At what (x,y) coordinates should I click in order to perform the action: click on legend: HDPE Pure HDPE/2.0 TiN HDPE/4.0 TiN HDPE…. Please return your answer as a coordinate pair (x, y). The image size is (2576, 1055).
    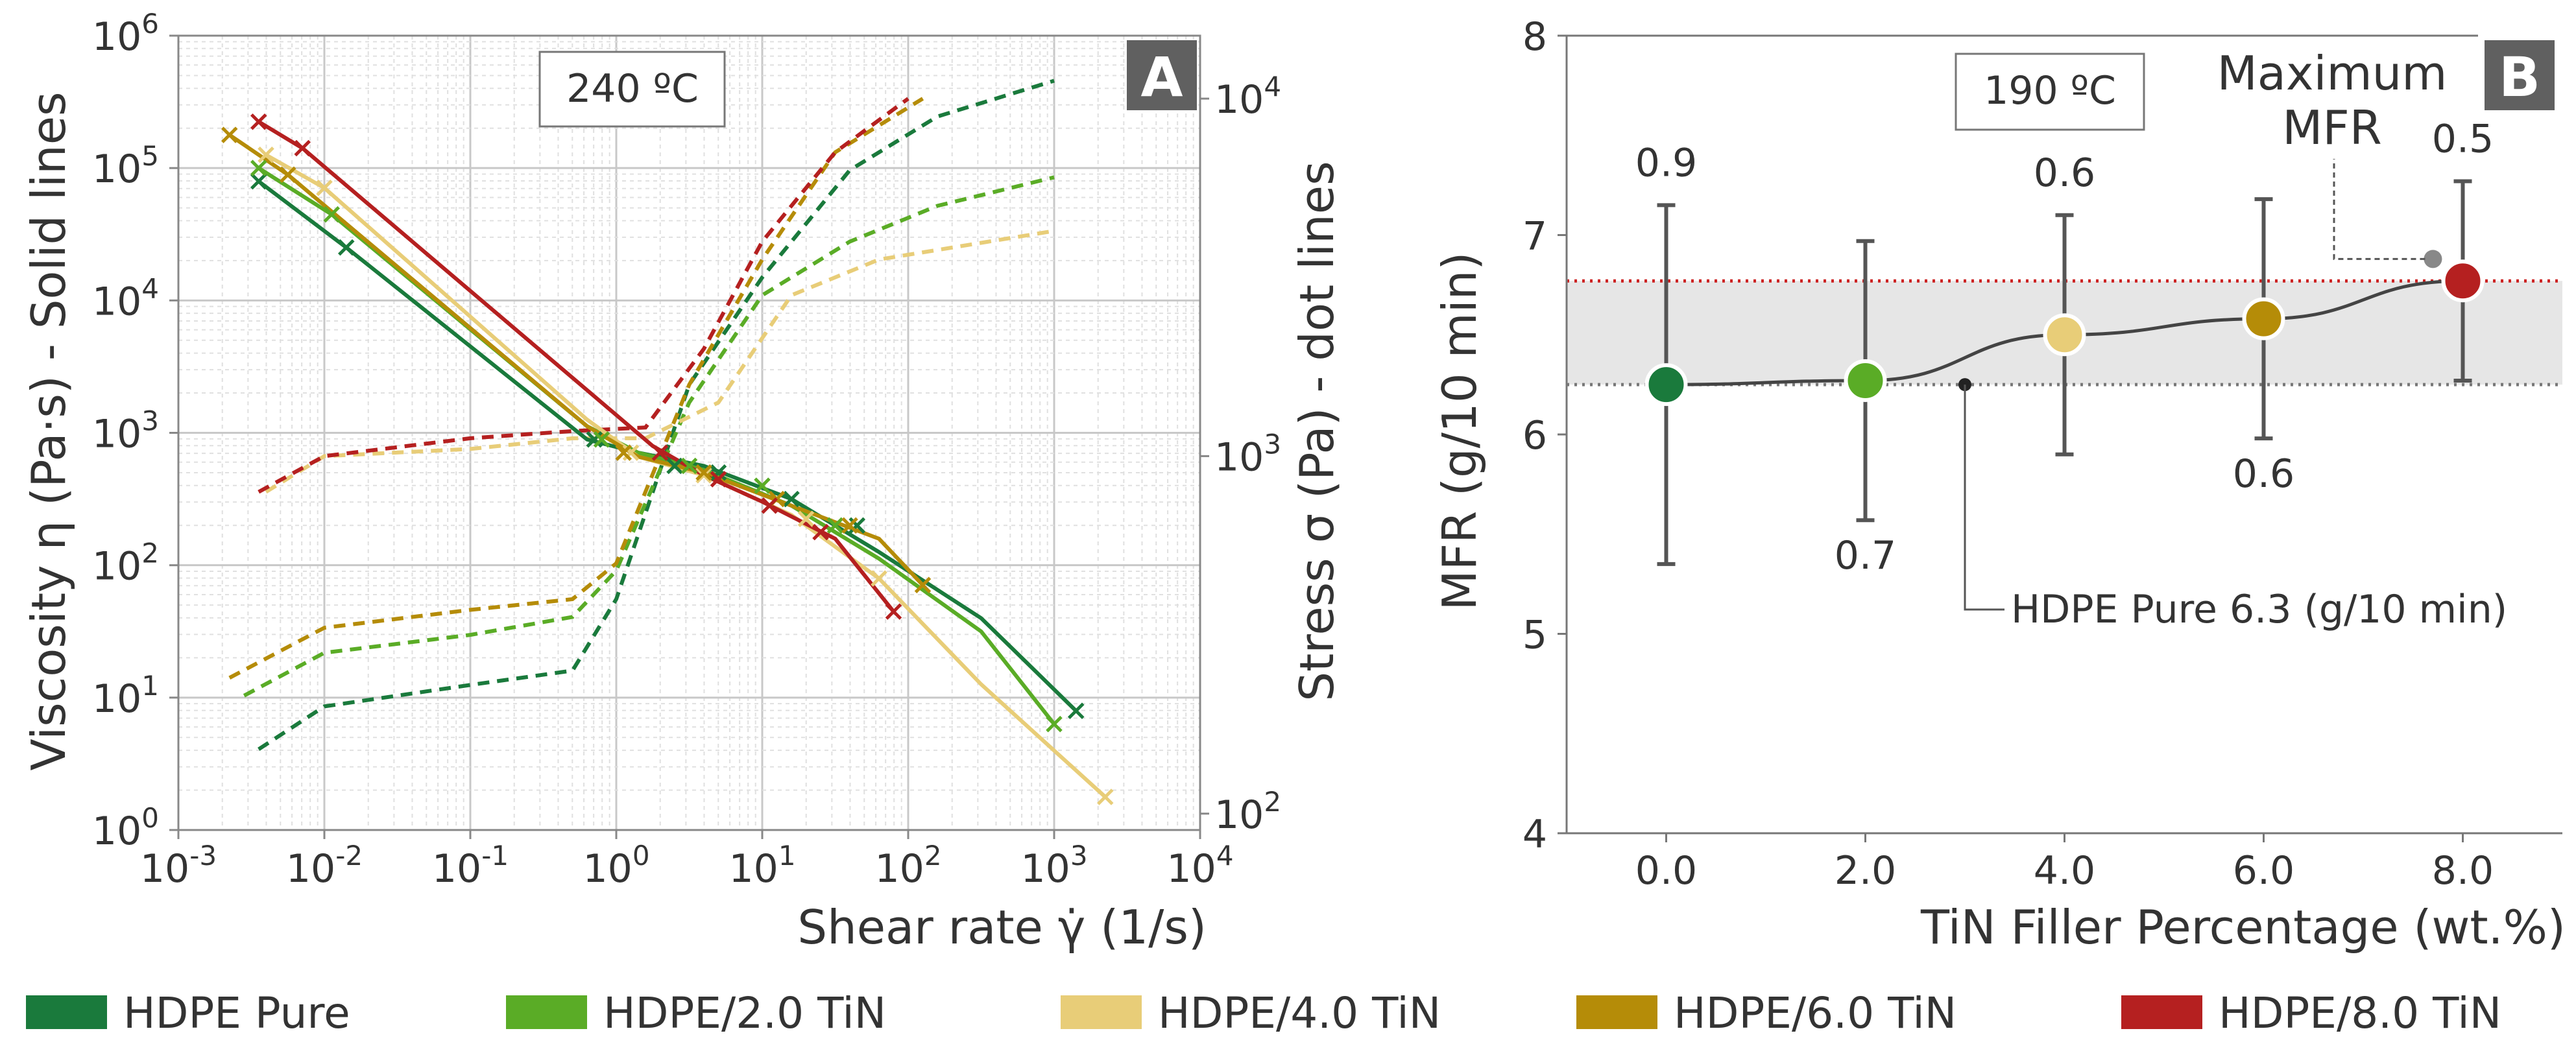
    Looking at the image, I should click on (1263, 1013).